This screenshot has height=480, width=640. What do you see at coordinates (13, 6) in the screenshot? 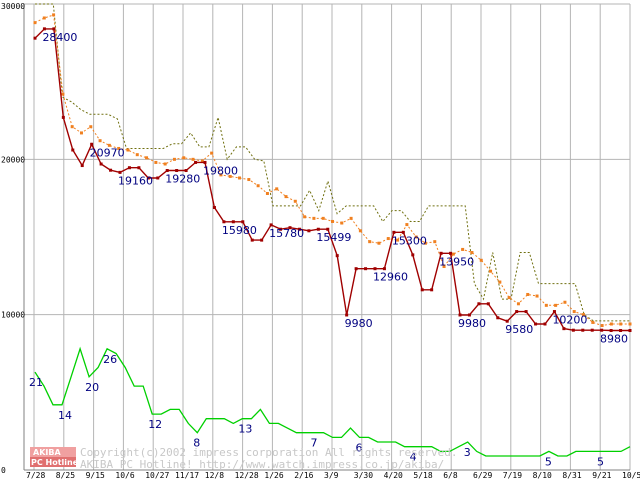
I see `y-tick-label: 30000` at bounding box center [13, 6].